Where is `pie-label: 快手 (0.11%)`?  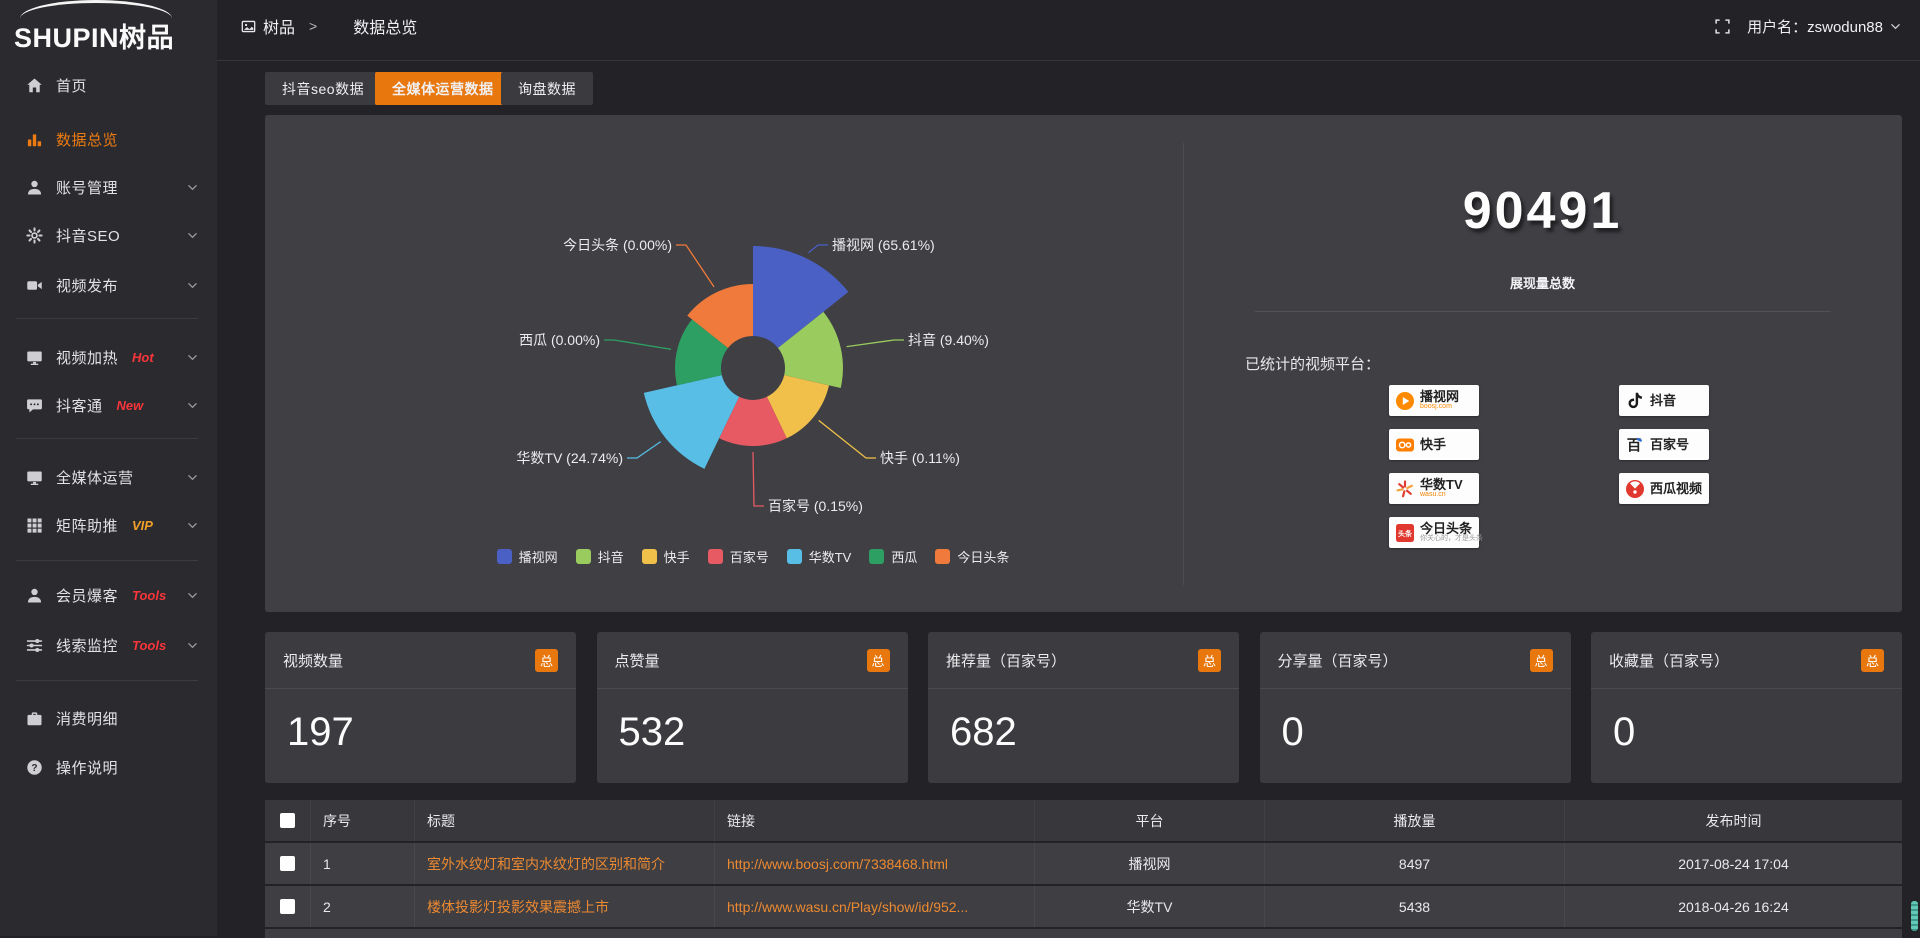
pie-label: 快手 (0.11%) is located at coordinates (920, 458).